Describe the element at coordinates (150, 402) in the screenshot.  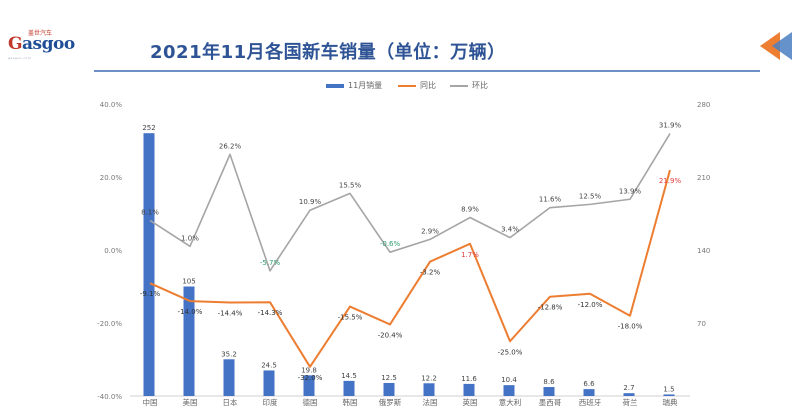
I see `x-category-label: 中国` at that location.